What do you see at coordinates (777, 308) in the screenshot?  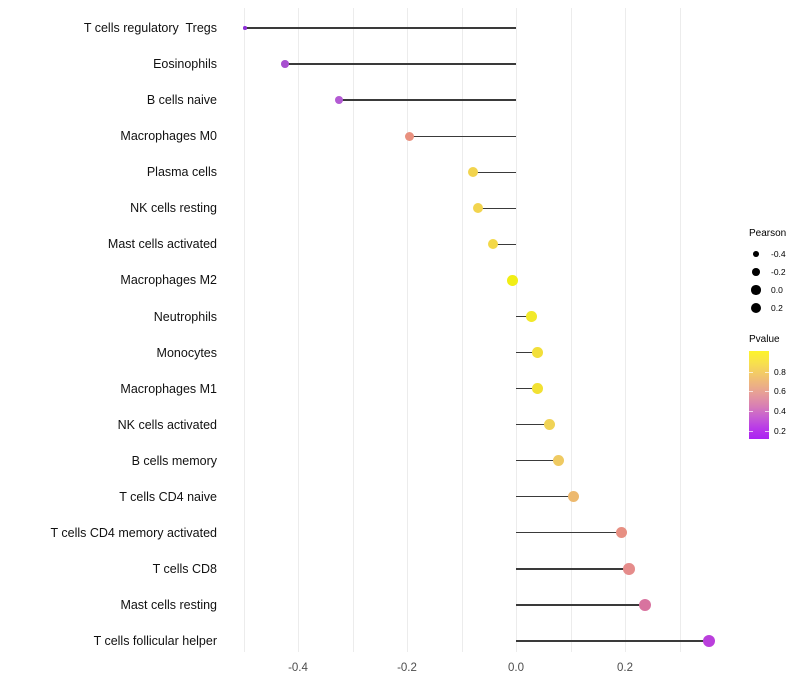 I see `size-legend-label: 0.2` at bounding box center [777, 308].